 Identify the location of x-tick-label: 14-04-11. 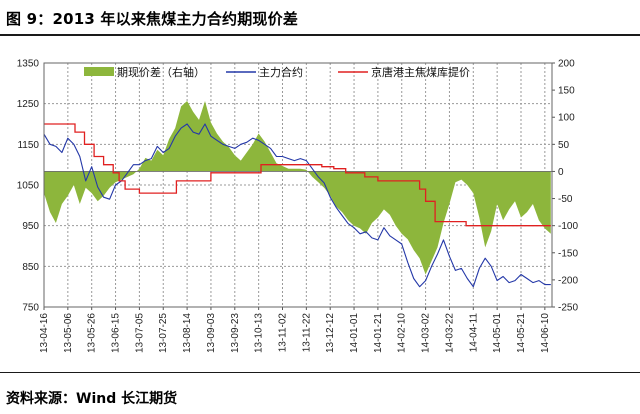
(473, 333).